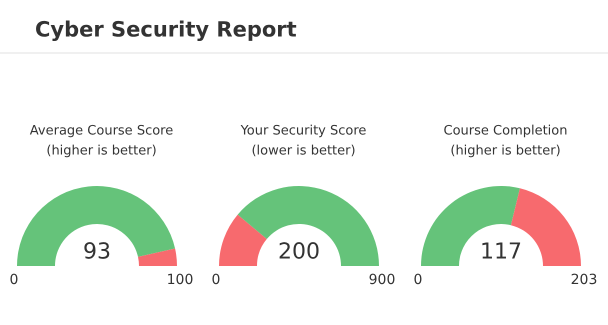  I want to click on chart-title: Your Security Score (lower is better), so click(303, 141).